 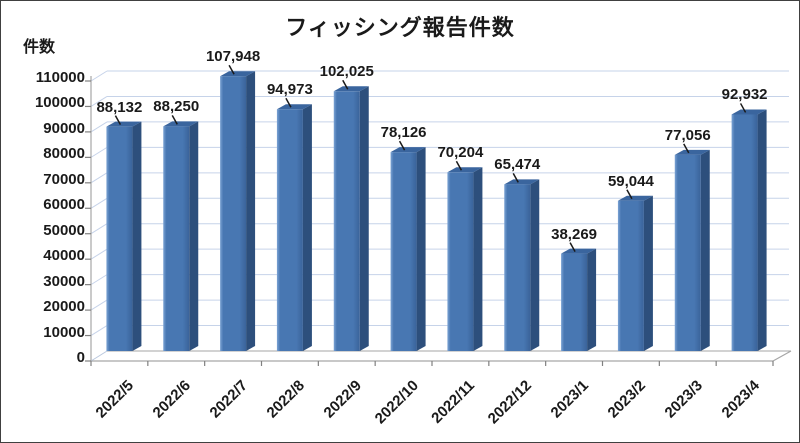 What do you see at coordinates (630, 181) in the screenshot?
I see `bar-data-label: 59,044` at bounding box center [630, 181].